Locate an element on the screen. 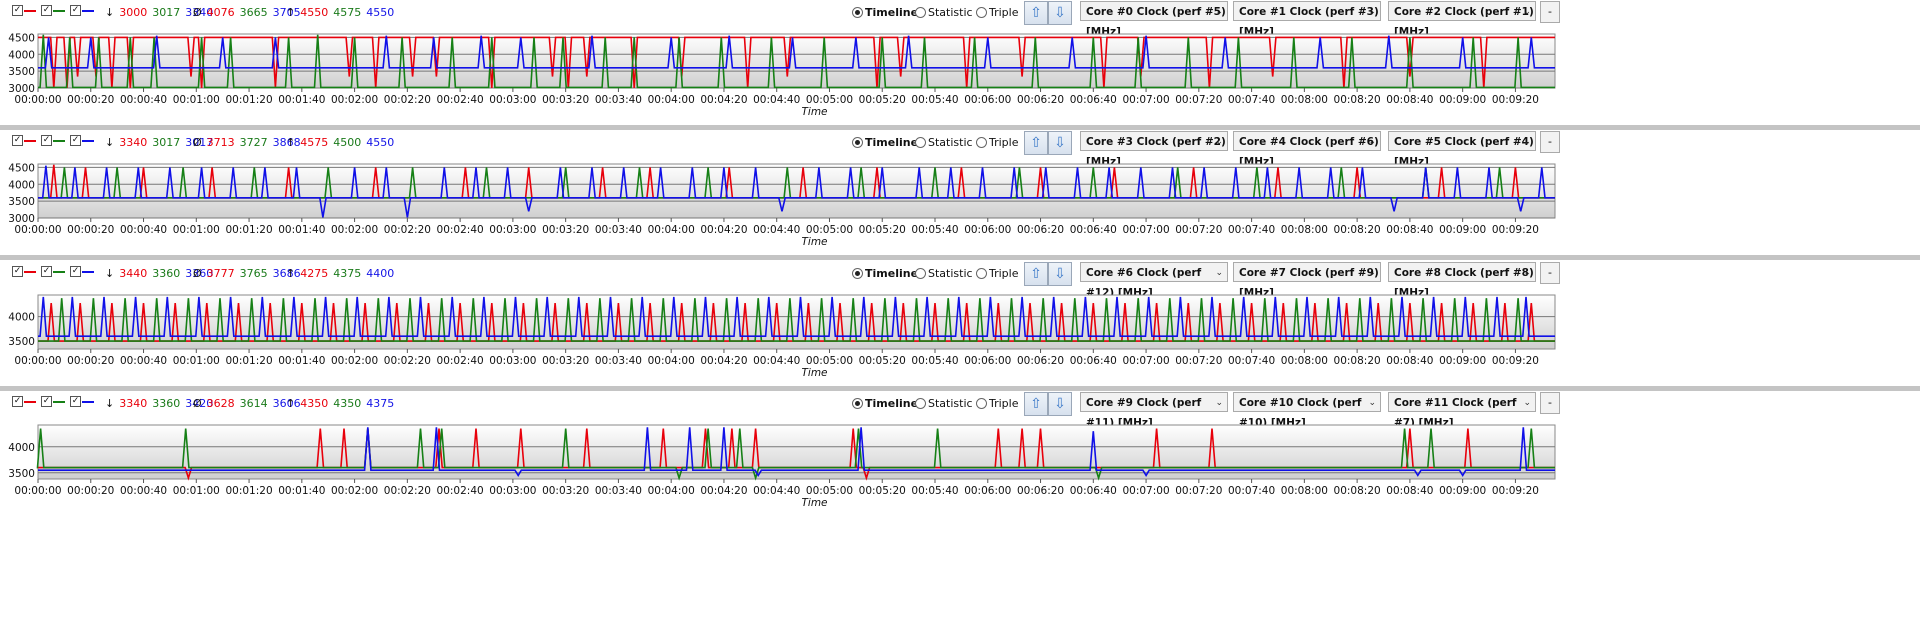  x-tick-label: 00:08:40 is located at coordinates (1409, 100).